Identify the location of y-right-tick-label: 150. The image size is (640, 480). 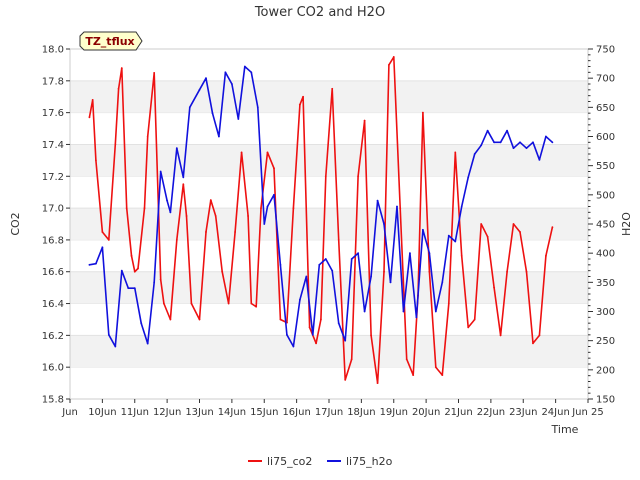
(605, 400).